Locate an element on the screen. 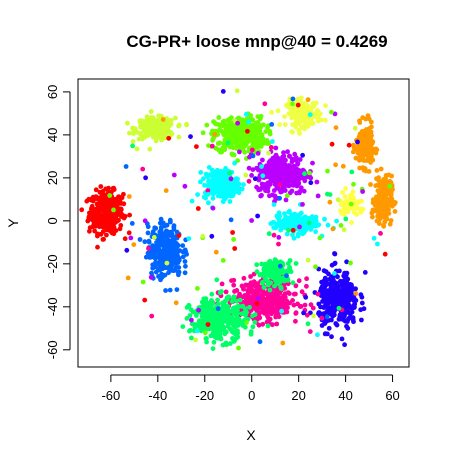 Image resolution: width=465 pixels, height=465 pixels. y-axis: -60 -40 -20 0 20 40 60 is located at coordinates (58, 222).